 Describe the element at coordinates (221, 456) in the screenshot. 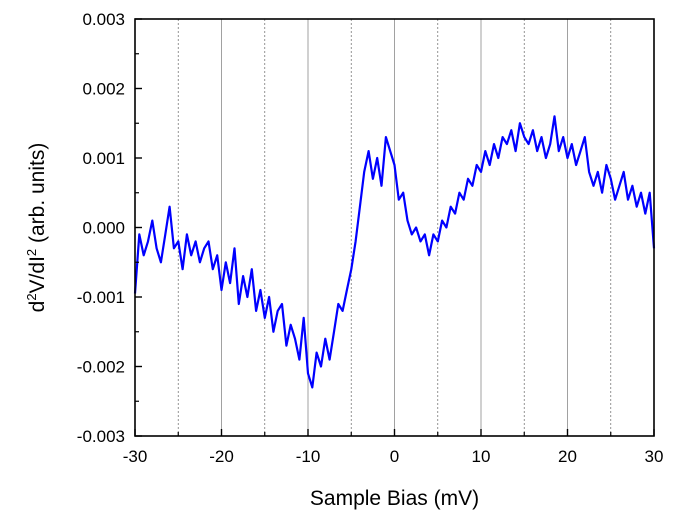

I see `x-tick-label: -20` at that location.